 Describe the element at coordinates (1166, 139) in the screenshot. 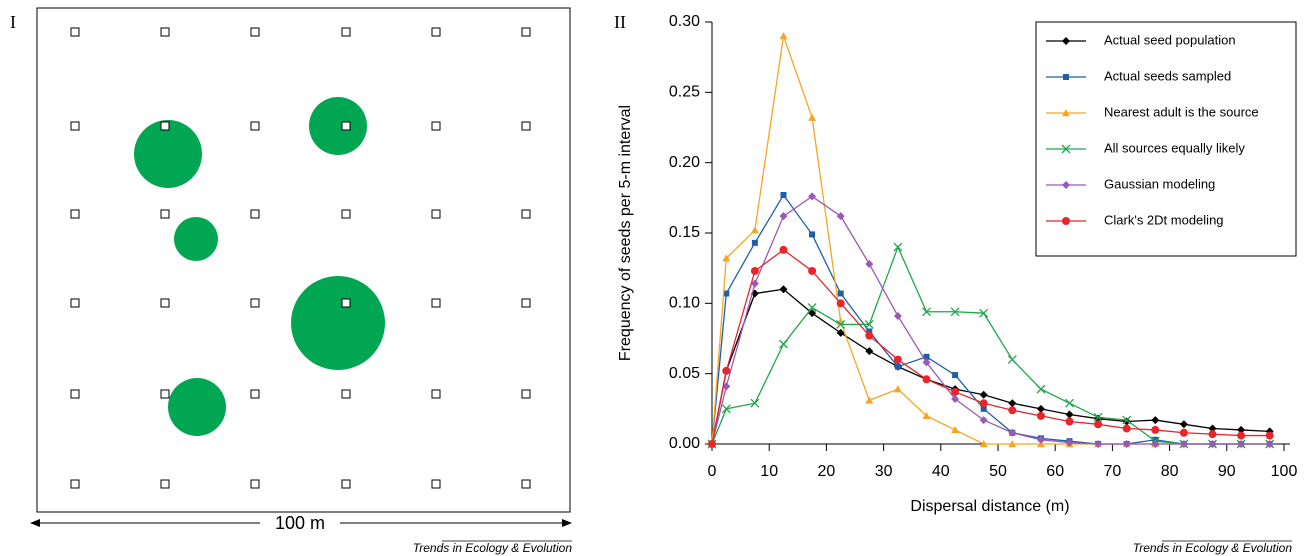

I see `legend-box` at that location.